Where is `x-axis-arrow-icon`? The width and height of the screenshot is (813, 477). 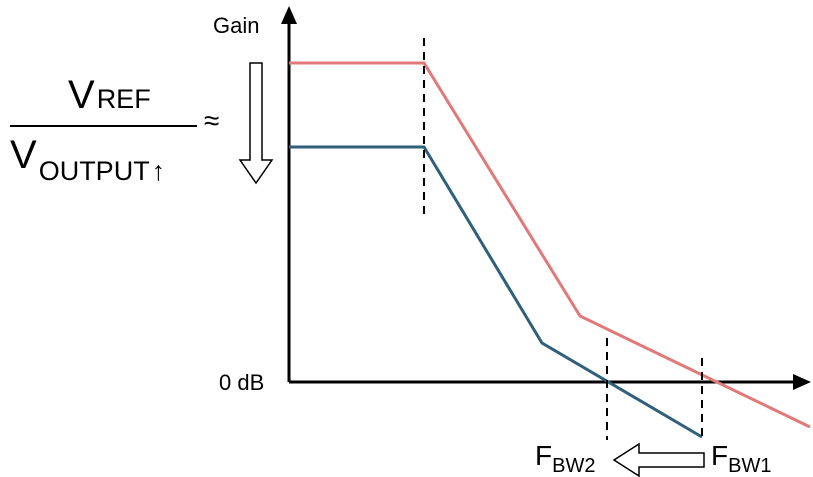 x-axis-arrow-icon is located at coordinates (802, 382).